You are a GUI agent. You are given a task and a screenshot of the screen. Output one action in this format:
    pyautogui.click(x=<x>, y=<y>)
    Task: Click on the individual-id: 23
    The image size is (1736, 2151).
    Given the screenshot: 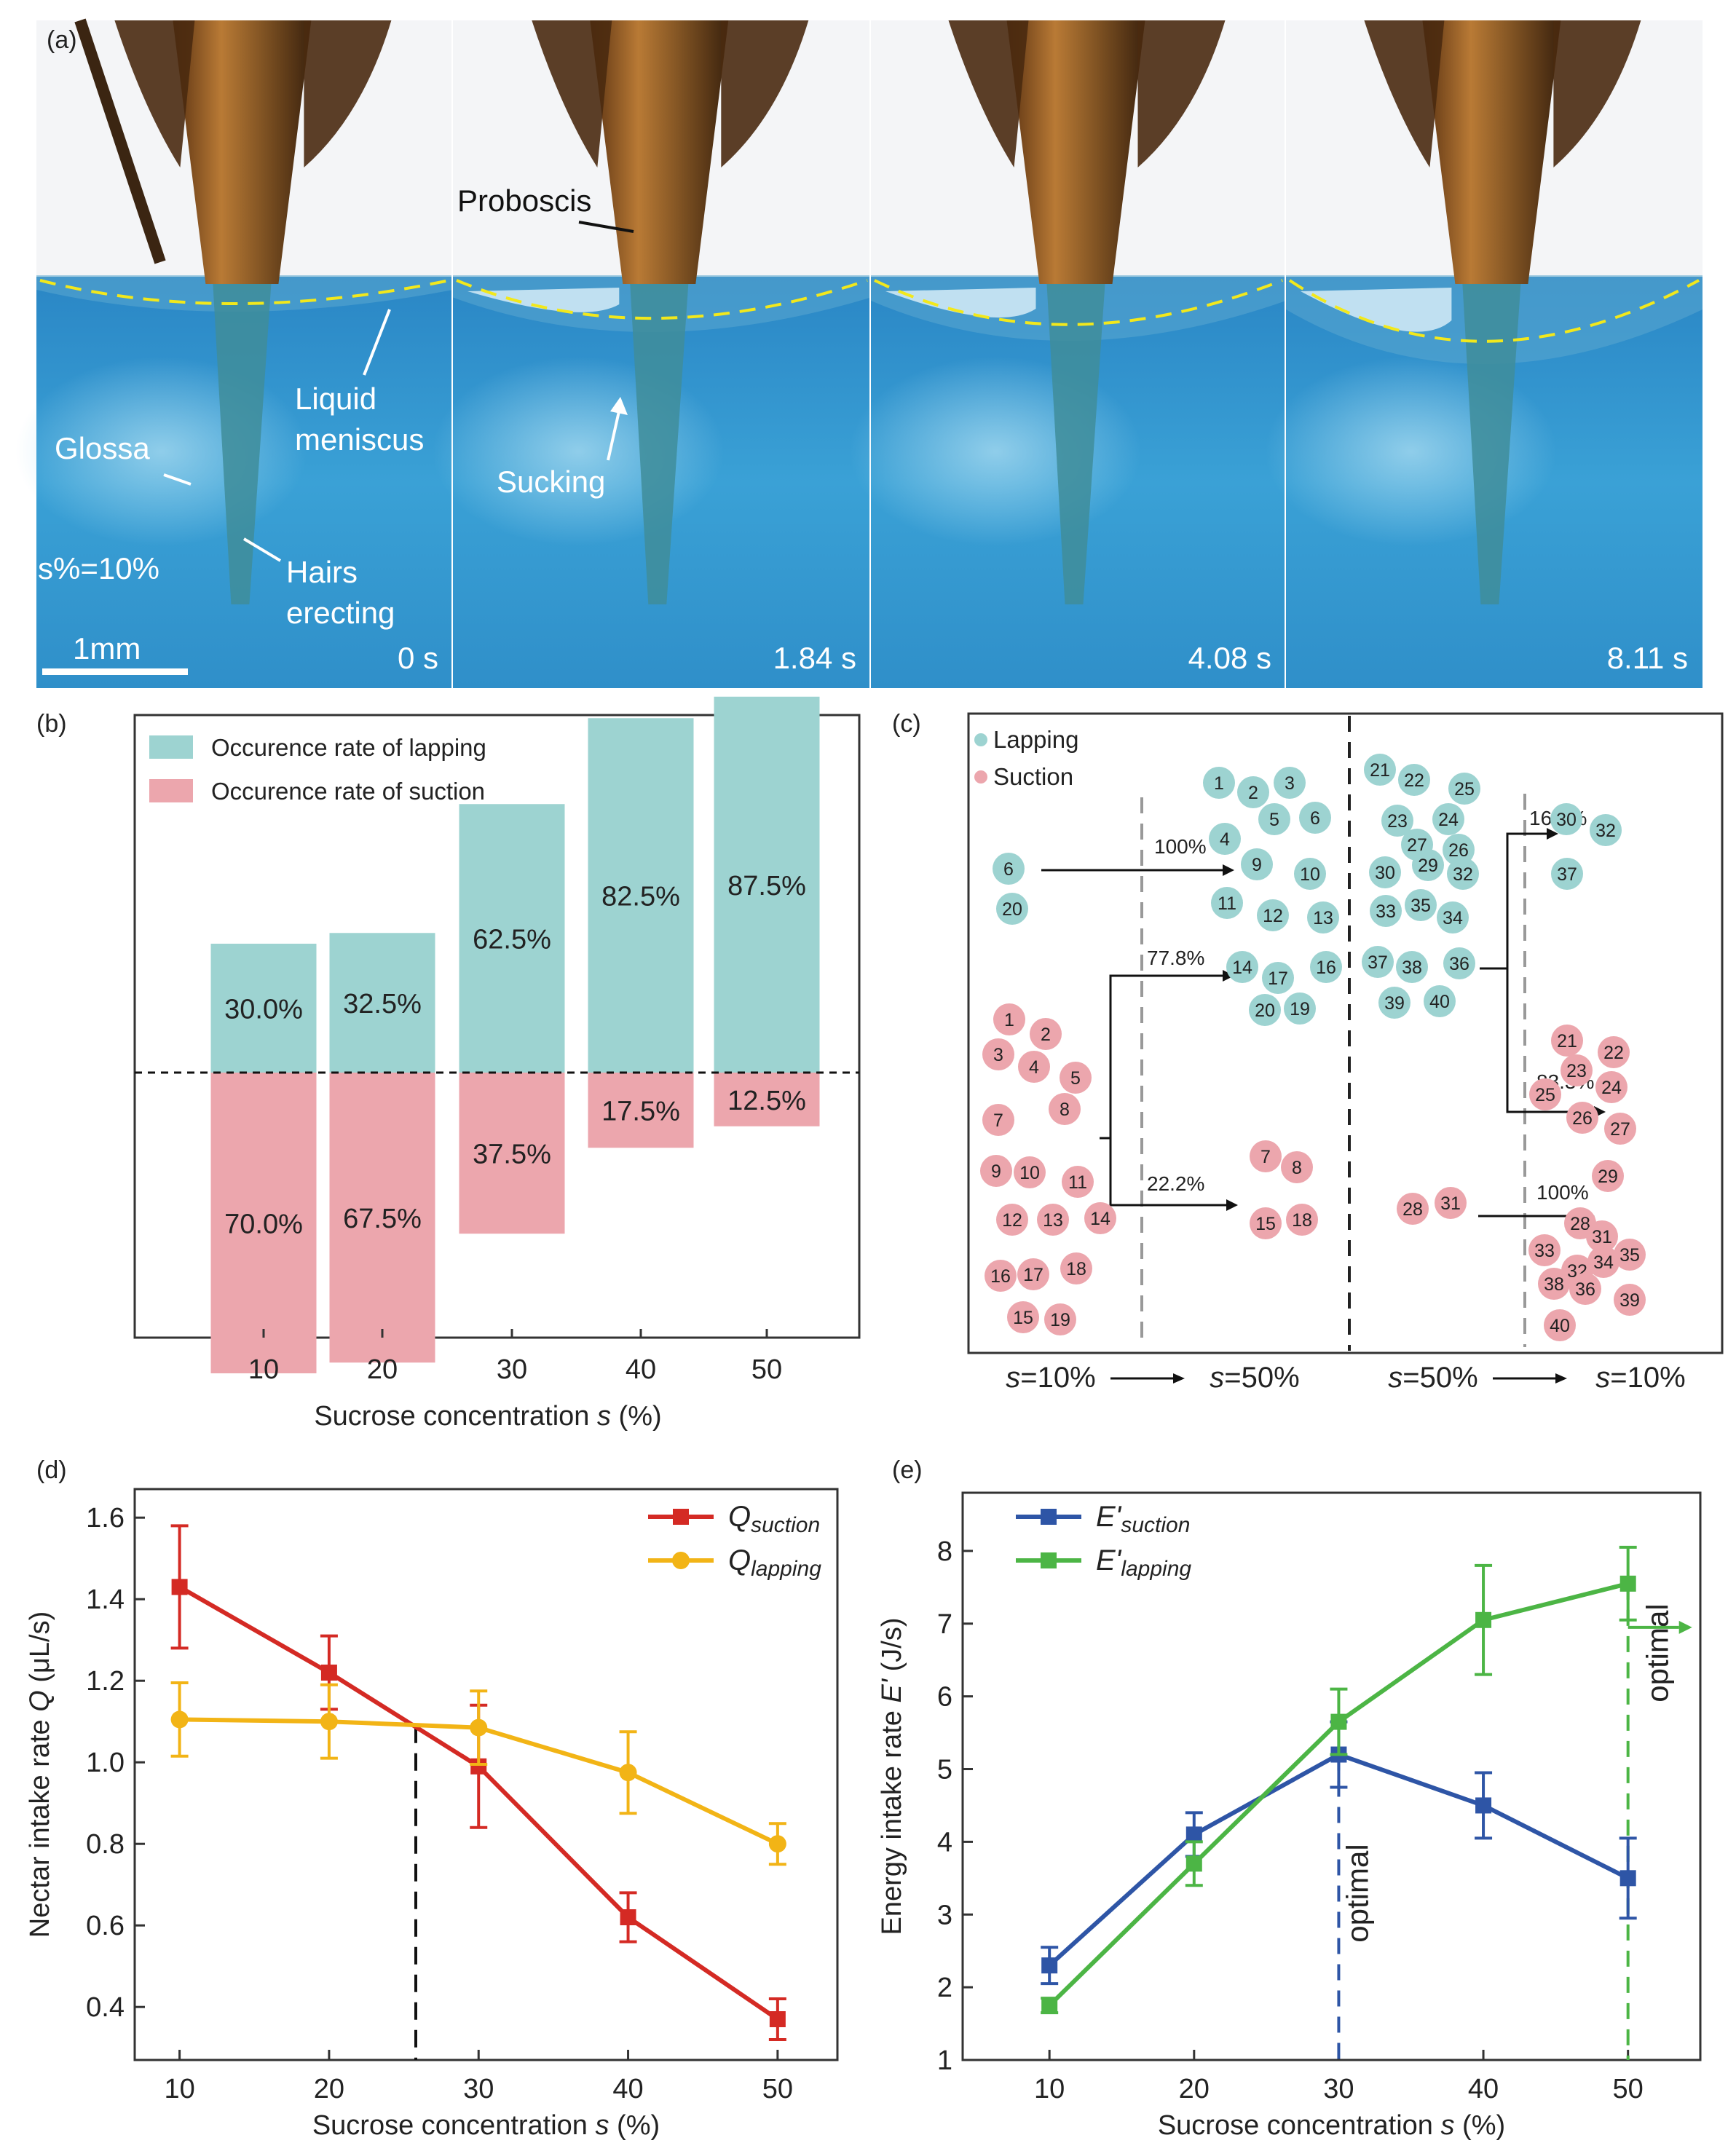 What is the action you would take?
    pyautogui.click(x=1397, y=822)
    